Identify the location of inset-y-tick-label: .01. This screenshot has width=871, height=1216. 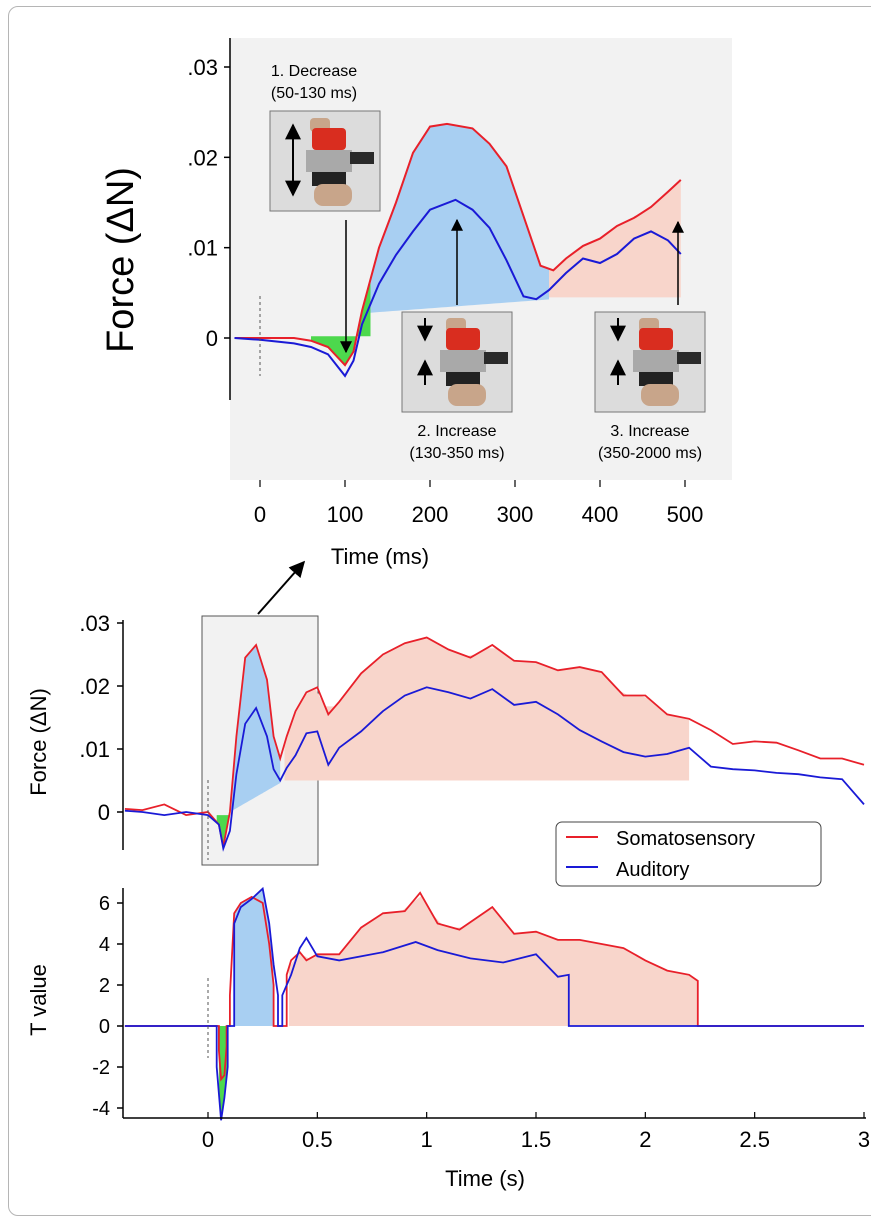
(202, 248).